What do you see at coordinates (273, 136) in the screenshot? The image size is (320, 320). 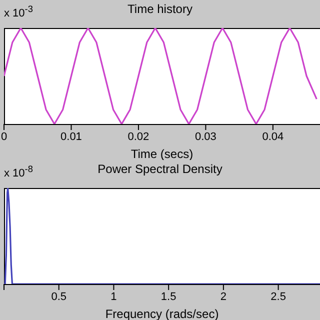 I see `x-tick-label: 0.04` at bounding box center [273, 136].